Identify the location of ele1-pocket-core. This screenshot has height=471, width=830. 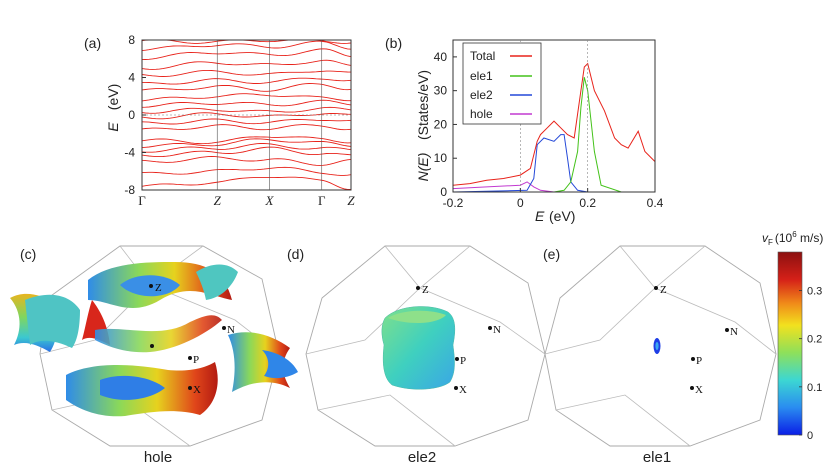
(657, 346).